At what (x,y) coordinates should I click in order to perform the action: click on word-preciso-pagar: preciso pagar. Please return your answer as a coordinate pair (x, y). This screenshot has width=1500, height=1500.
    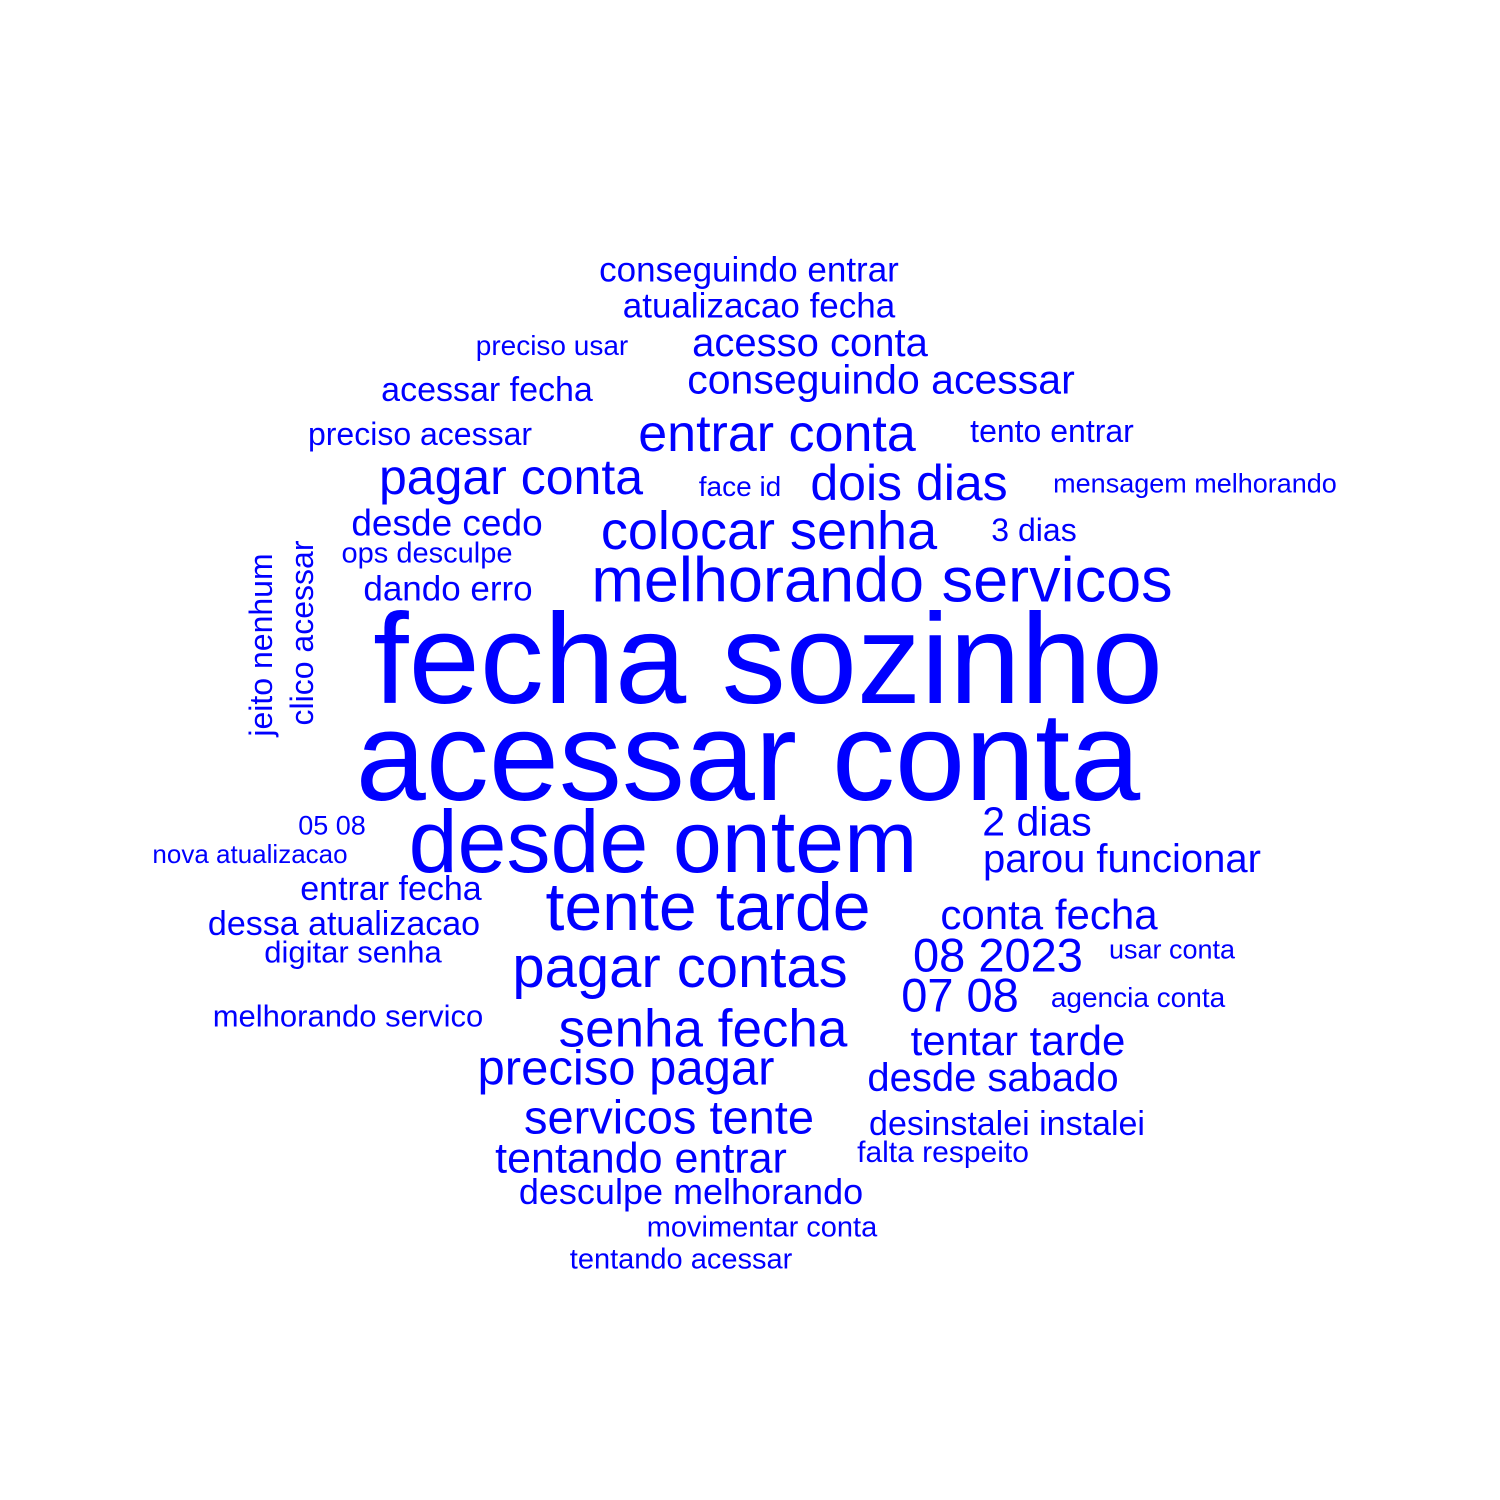
    Looking at the image, I should click on (626, 1068).